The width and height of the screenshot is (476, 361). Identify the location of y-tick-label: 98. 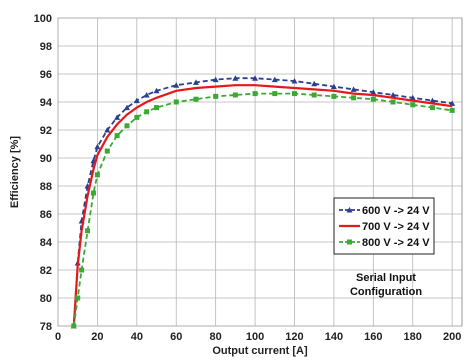
(46, 47).